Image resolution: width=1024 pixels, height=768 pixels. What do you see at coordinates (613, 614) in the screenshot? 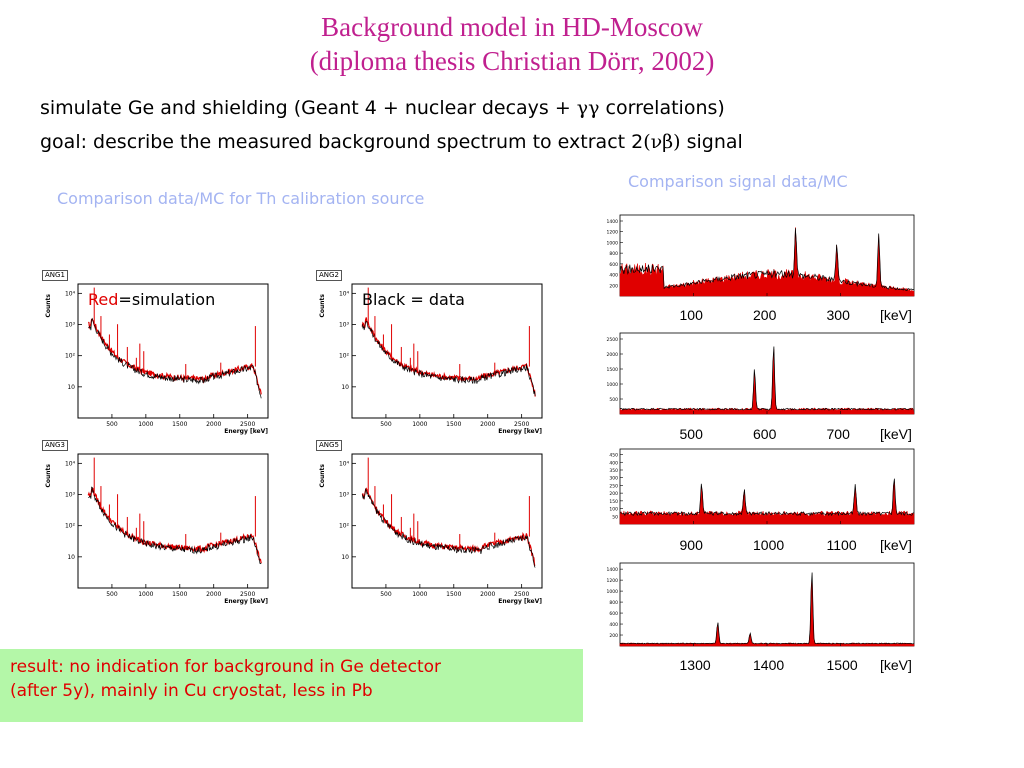
I see `y-tick-label: 600` at bounding box center [613, 614].